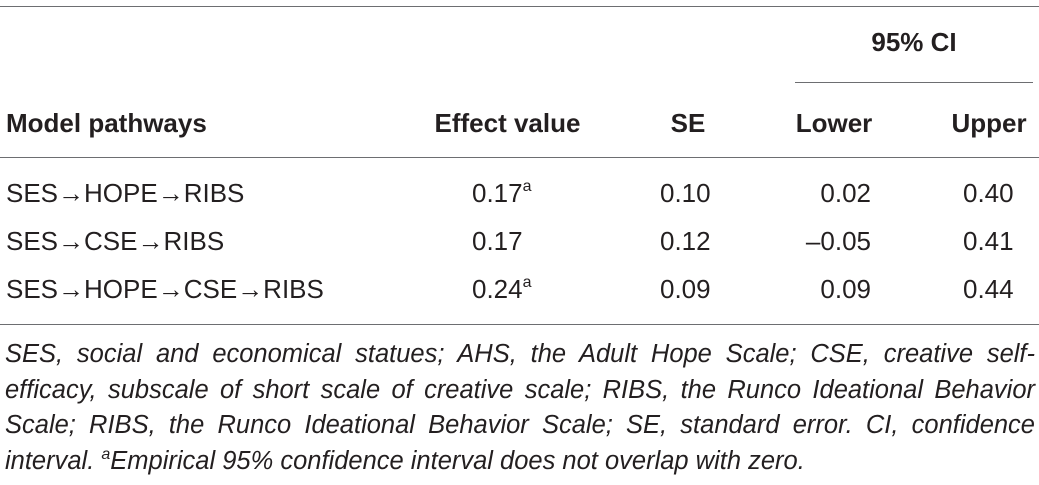 The height and width of the screenshot is (485, 1039). Describe the element at coordinates (165, 289) in the screenshot. I see `row-pathway: SES→HOPE→CSE→RIBS` at that location.